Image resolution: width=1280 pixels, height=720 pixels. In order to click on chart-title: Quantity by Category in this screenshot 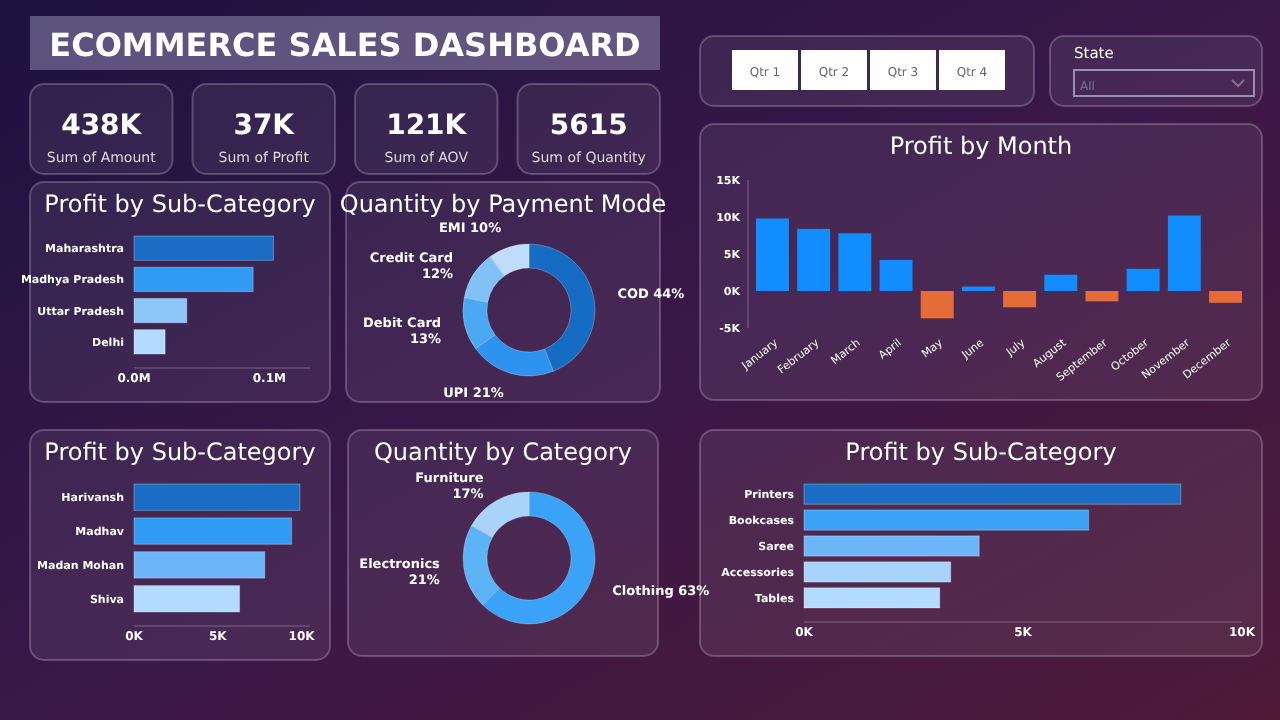, I will do `click(503, 452)`.